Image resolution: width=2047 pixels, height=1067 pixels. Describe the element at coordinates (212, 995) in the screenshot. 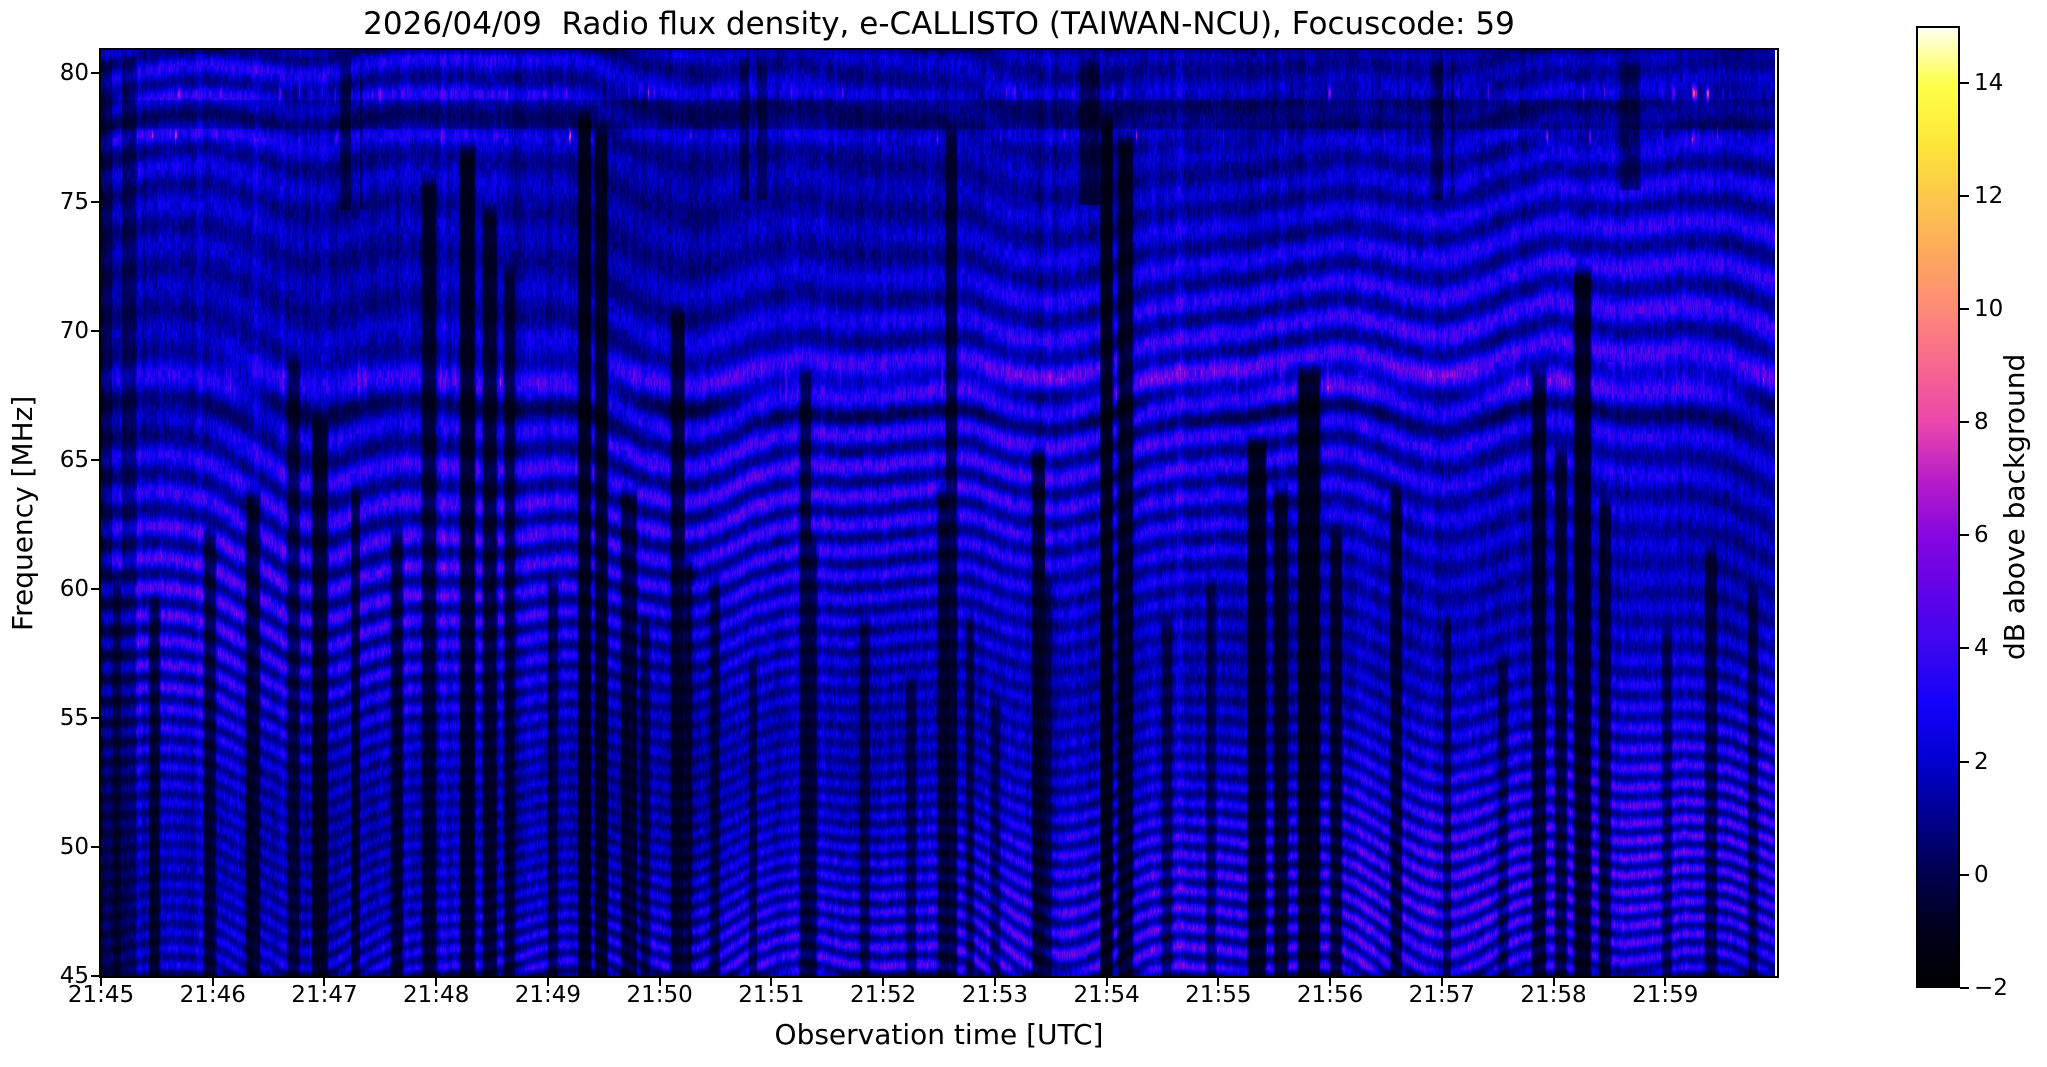

I see `x-tick-label: 21:46` at that location.